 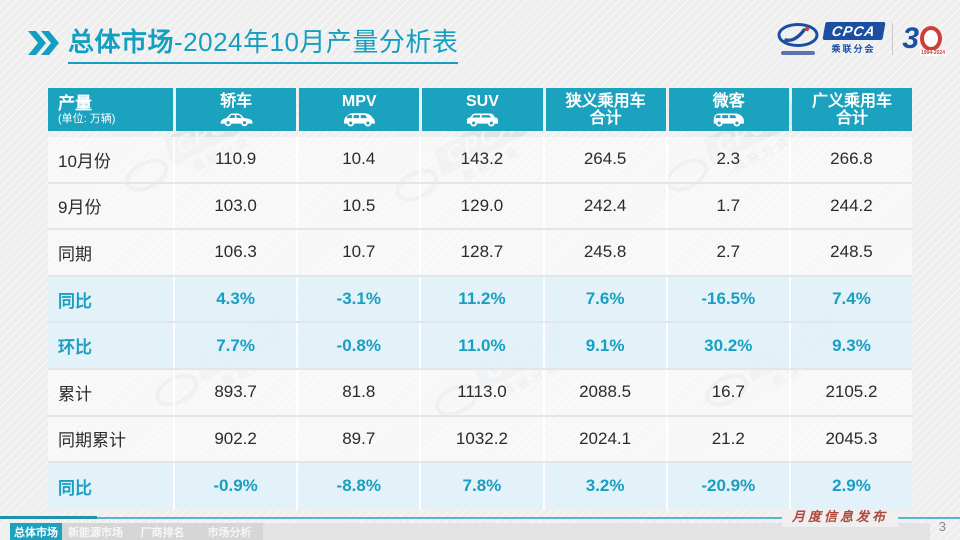 What do you see at coordinates (850, 392) in the screenshot?
I see `table-cell: 2105.2` at bounding box center [850, 392].